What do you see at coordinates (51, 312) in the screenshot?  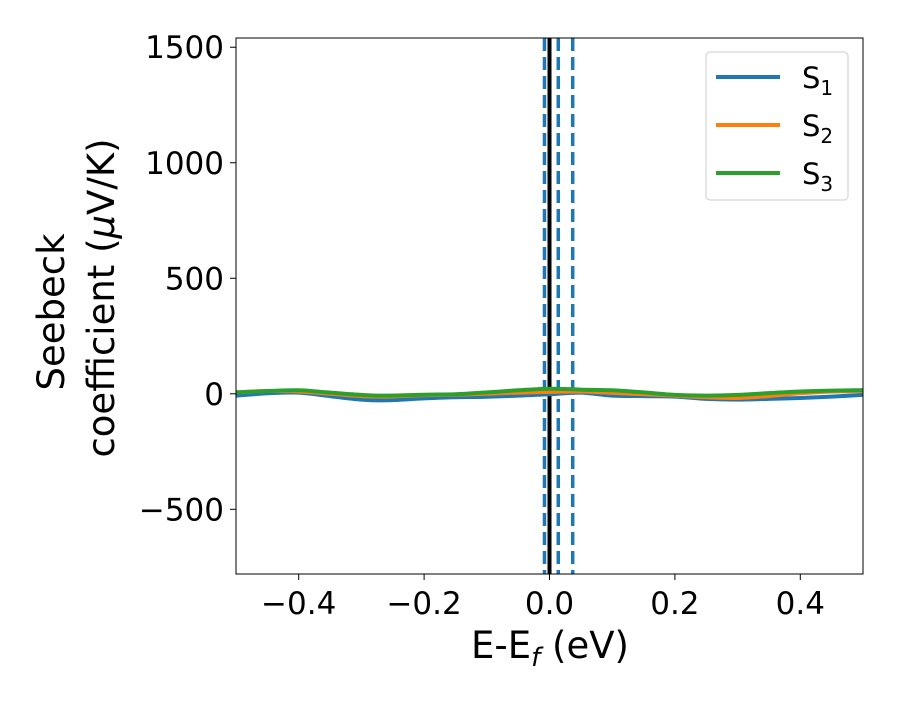 I see `y-axis-label-line1: Seebeck` at bounding box center [51, 312].